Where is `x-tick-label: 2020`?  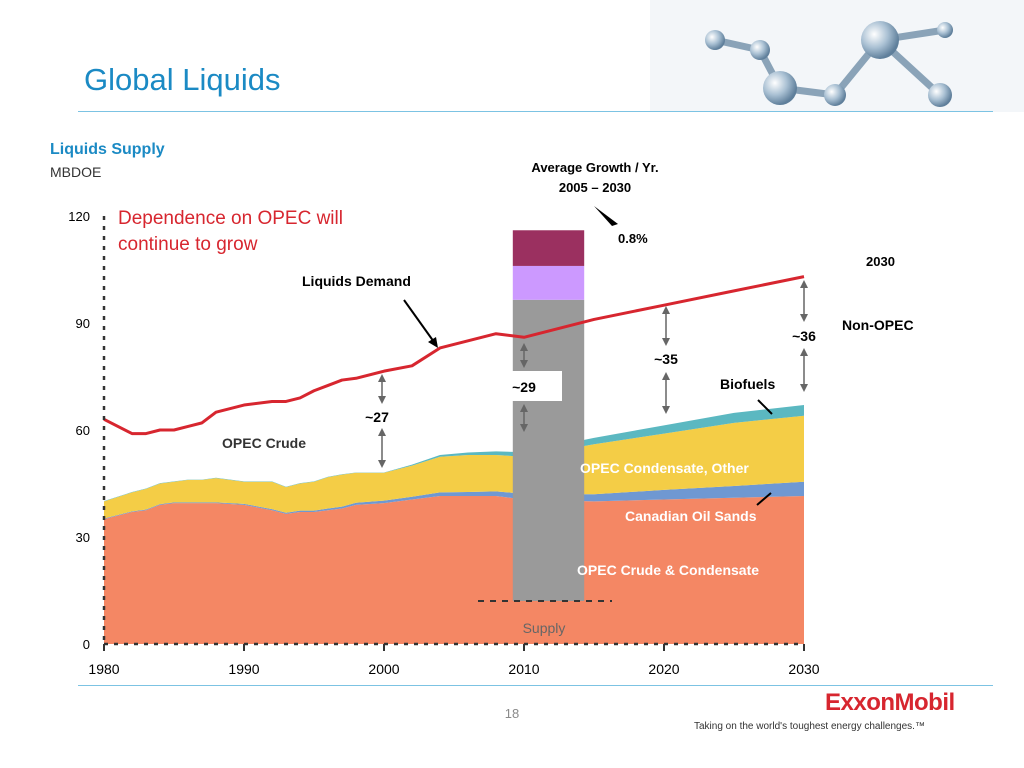 x-tick-label: 2020 is located at coordinates (663, 669).